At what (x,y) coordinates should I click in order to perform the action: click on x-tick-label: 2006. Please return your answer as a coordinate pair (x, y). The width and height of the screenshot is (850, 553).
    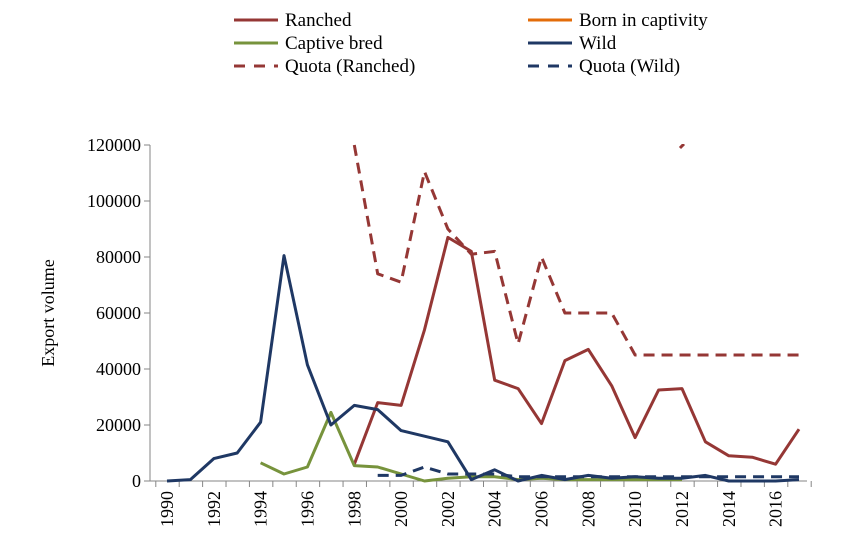
    Looking at the image, I should click on (542, 509).